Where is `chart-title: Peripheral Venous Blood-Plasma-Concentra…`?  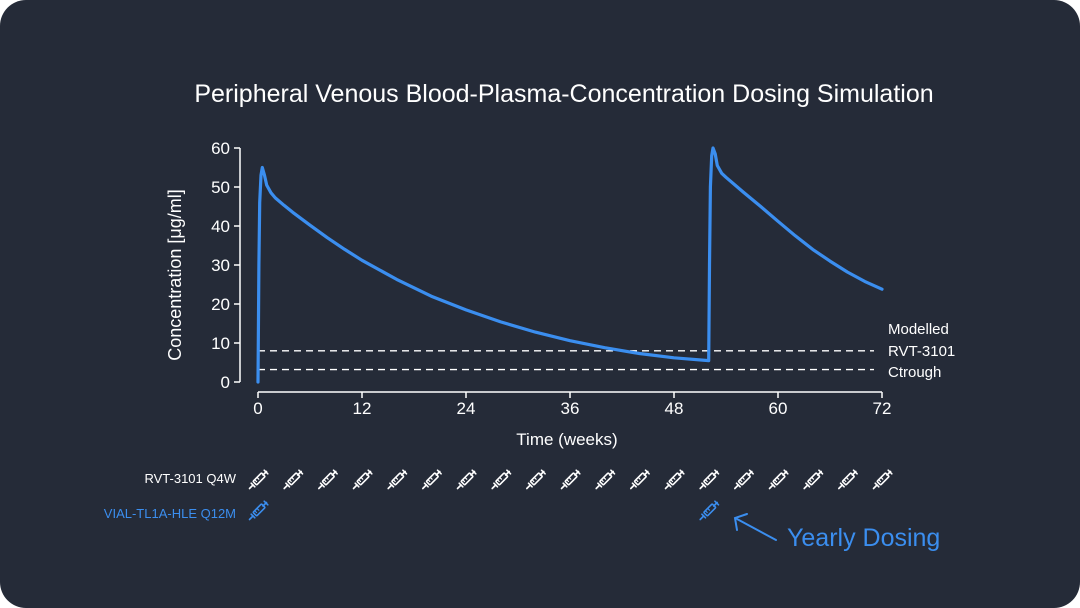
chart-title: Peripheral Venous Blood-Plasma-Concentra… is located at coordinates (563, 94).